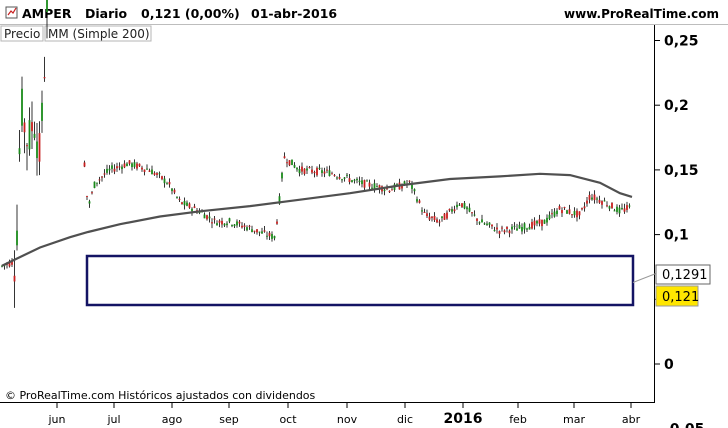 The image size is (728, 428). I want to click on x-tick-label: sep, so click(228, 419).